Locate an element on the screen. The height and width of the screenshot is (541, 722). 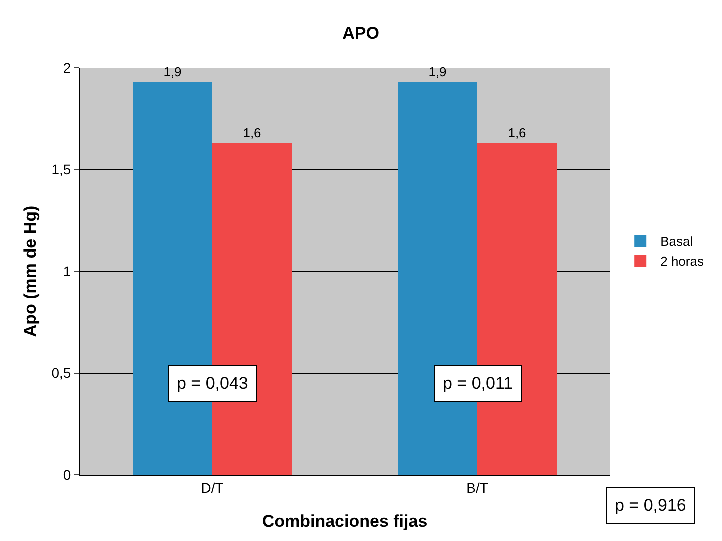
y-tick-label: 2 is located at coordinates (67, 68).